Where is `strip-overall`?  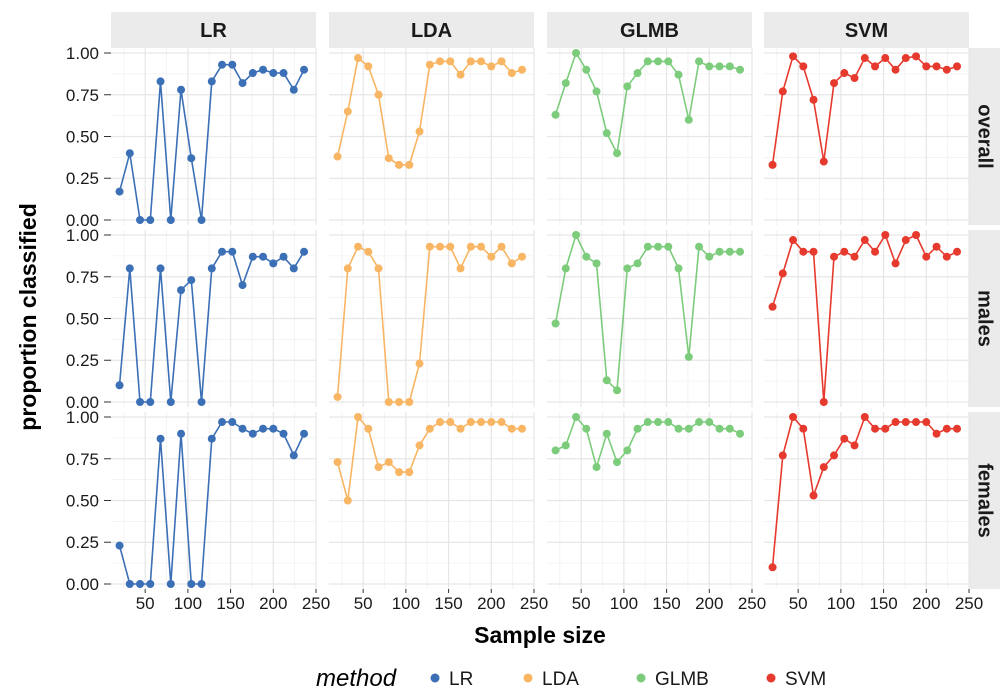
strip-overall is located at coordinates (984, 136).